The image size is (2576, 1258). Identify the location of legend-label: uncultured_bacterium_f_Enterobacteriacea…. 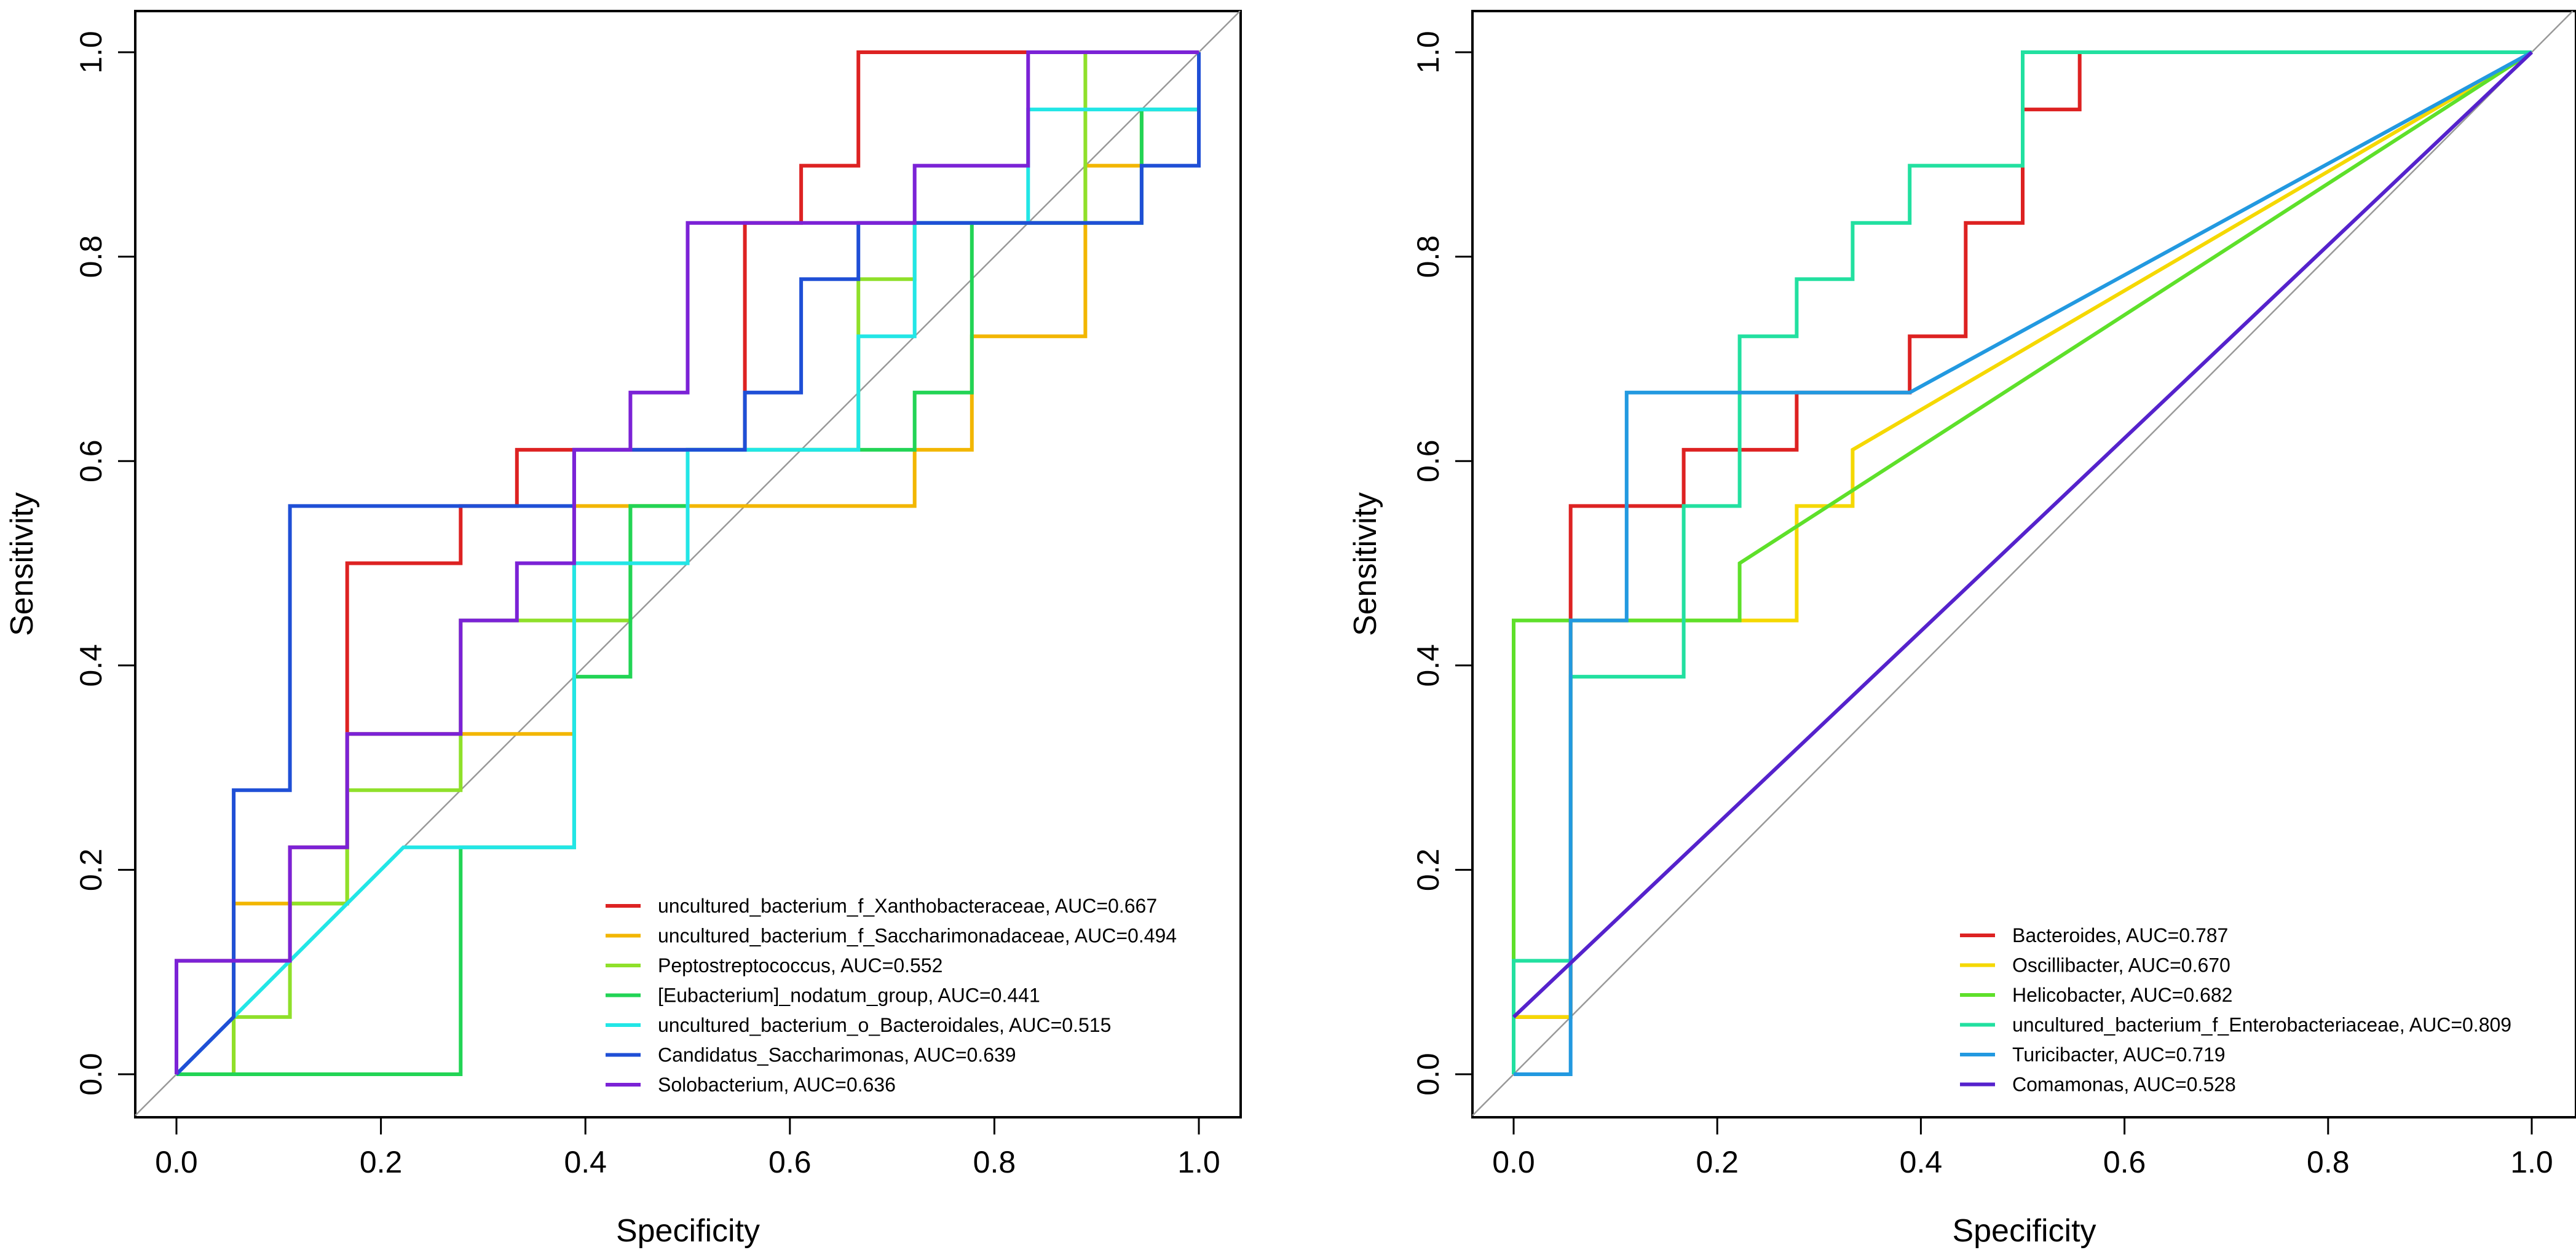
(2261, 1025).